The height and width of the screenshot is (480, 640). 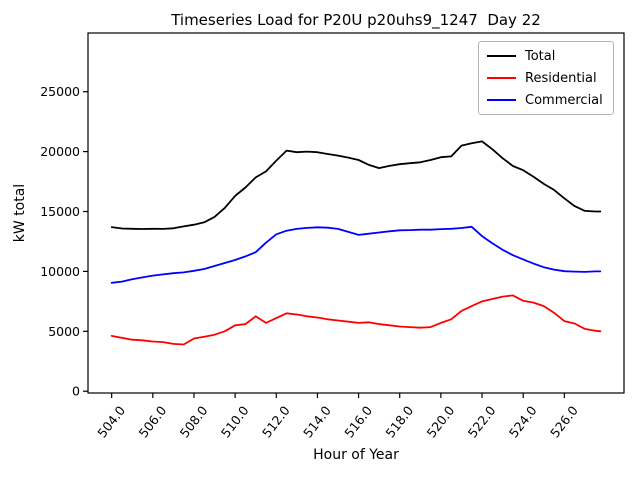 I want to click on legend-label: Commercial, so click(x=564, y=100).